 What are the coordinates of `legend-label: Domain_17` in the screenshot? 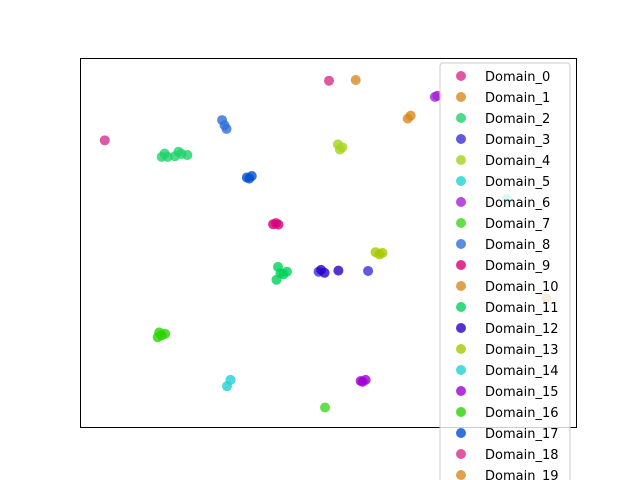 It's located at (522, 434).